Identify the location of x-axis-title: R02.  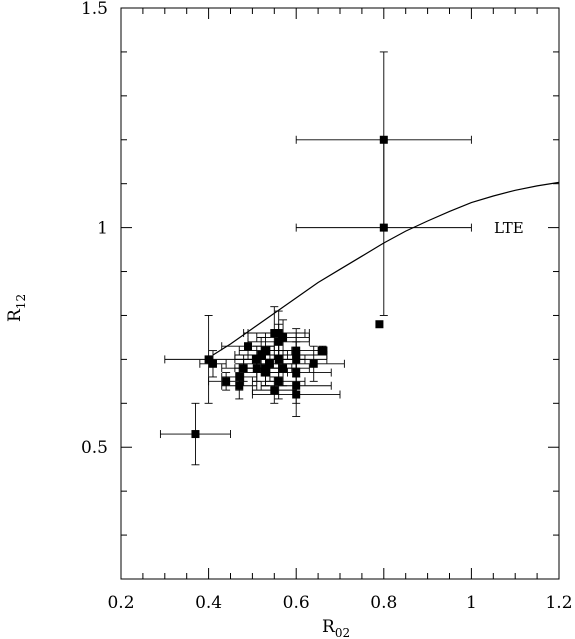
(336, 628).